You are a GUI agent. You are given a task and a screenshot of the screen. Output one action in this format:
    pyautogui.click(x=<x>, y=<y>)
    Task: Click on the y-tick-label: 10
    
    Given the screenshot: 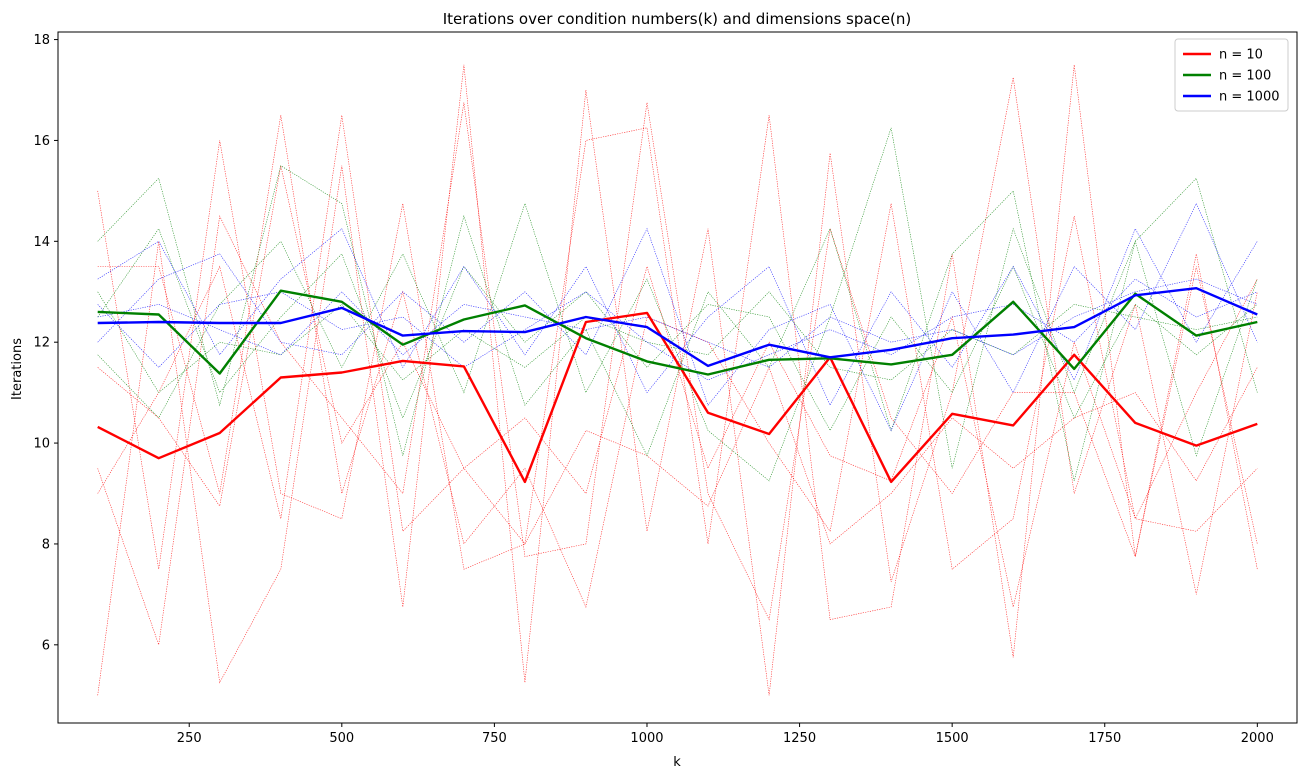 What is the action you would take?
    pyautogui.click(x=41, y=444)
    